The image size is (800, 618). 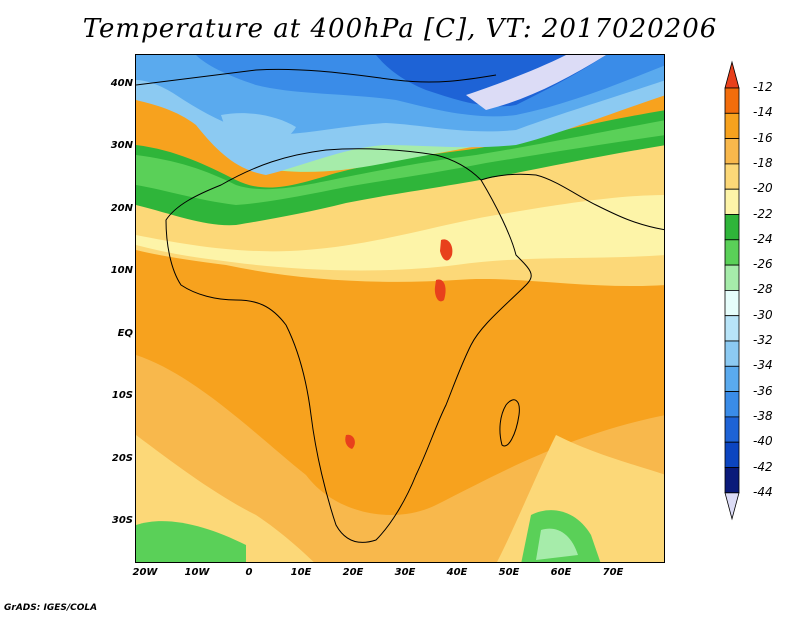 What do you see at coordinates (732, 74) in the screenshot?
I see `colorbar-max-arrow` at bounding box center [732, 74].